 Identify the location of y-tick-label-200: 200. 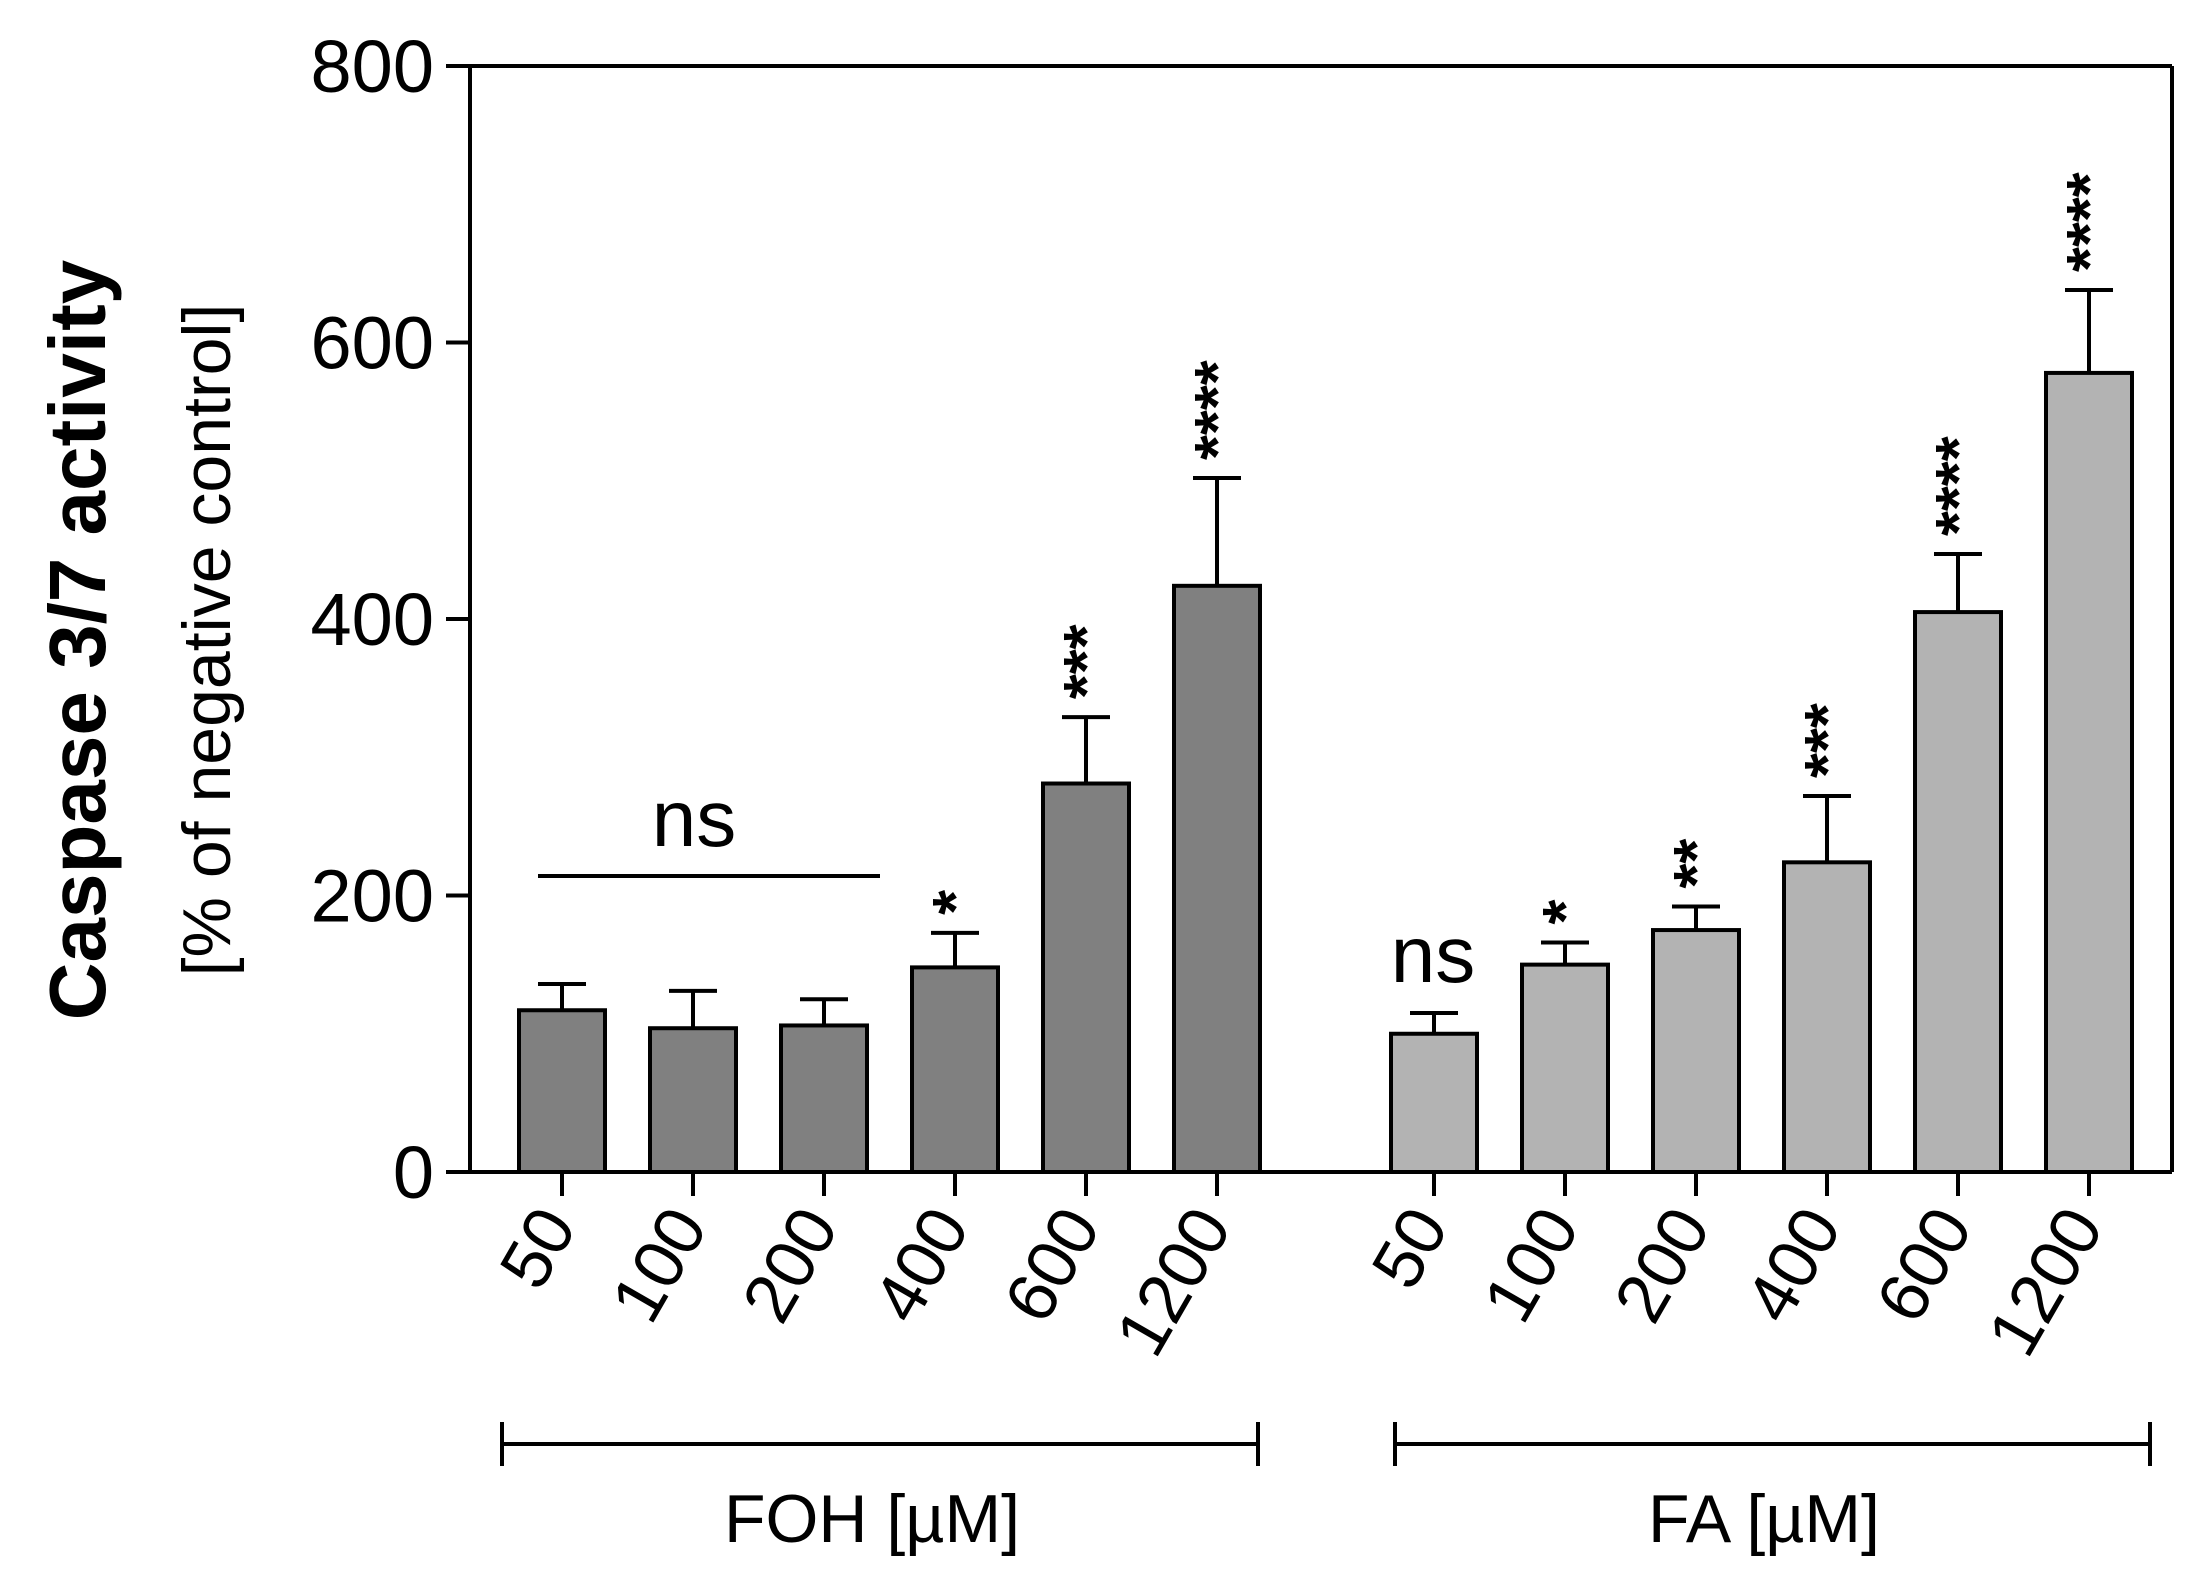
(372, 896).